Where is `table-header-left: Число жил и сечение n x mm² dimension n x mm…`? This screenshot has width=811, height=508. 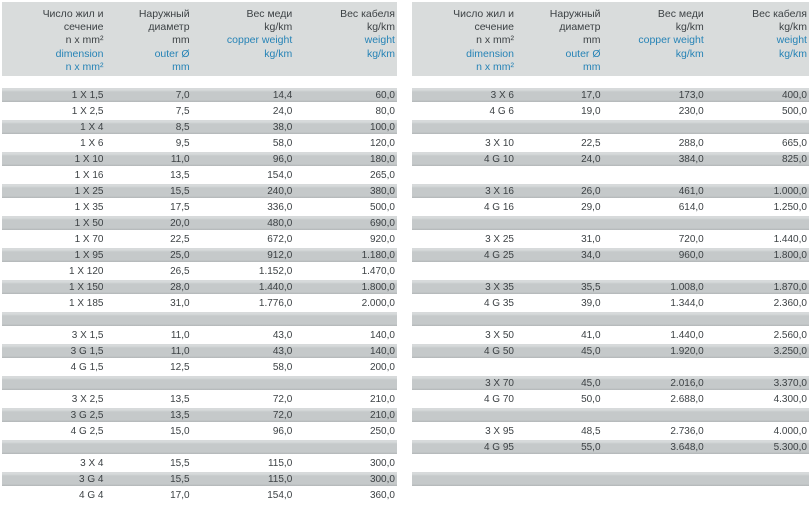 table-header-left: Число жил и сечение n x mm² dimension n x mm… is located at coordinates (199, 39).